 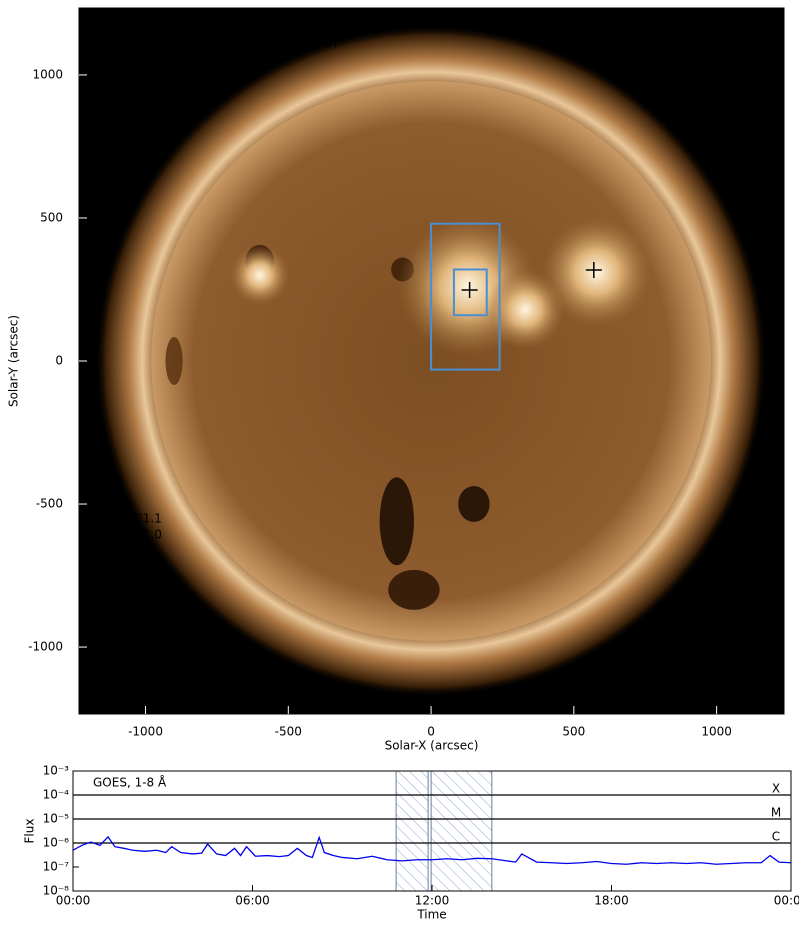 What do you see at coordinates (49, 504) in the screenshot?
I see `y-tick-label: -500` at bounding box center [49, 504].